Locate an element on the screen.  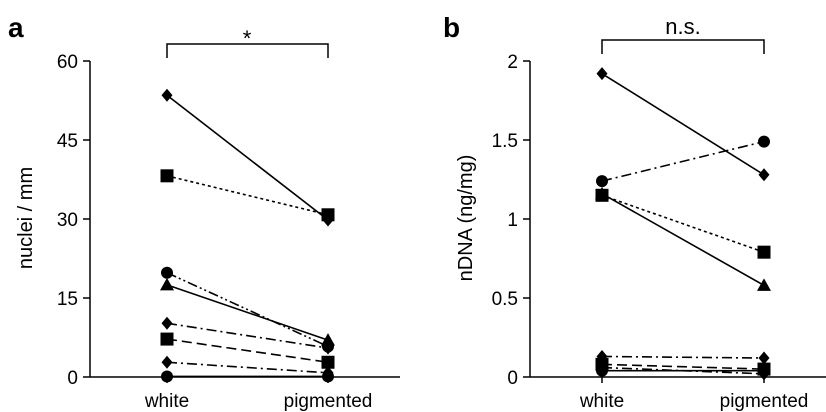
panel-a-significance-label: * is located at coordinates (247, 38).